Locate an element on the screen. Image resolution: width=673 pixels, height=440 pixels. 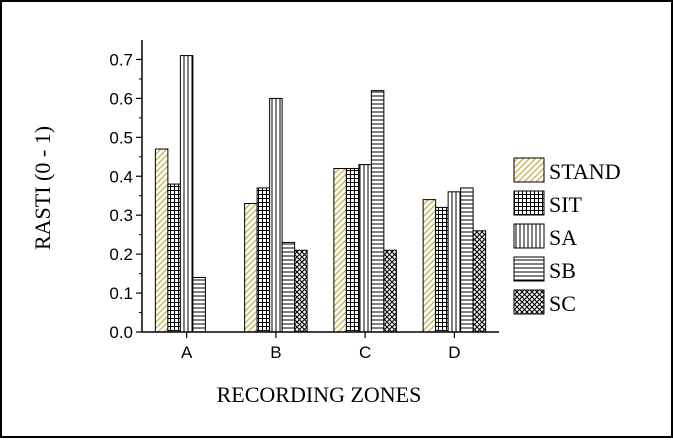
y-tick-label: 0.1 is located at coordinates (121, 293).